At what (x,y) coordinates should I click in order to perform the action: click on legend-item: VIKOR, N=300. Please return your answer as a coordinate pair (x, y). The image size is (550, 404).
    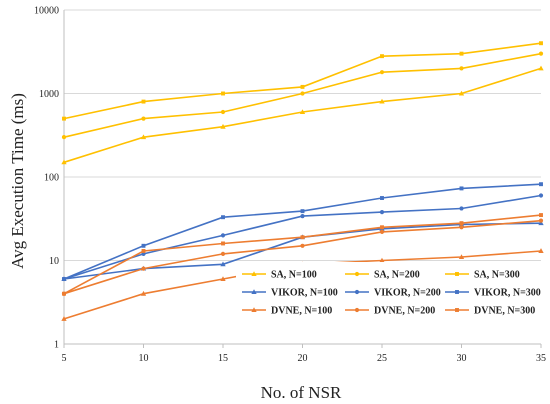
    Looking at the image, I should click on (493, 293).